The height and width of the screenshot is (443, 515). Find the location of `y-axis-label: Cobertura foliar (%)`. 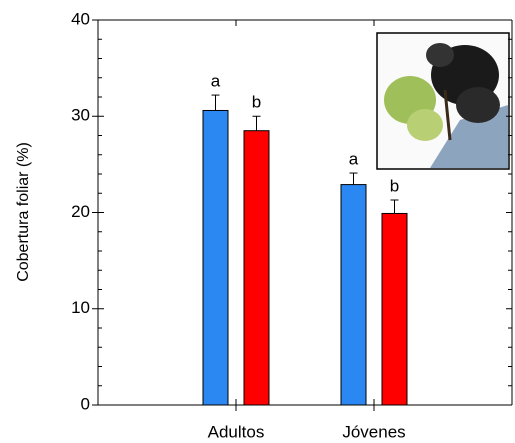

y-axis-label: Cobertura foliar (%) is located at coordinates (23, 212).